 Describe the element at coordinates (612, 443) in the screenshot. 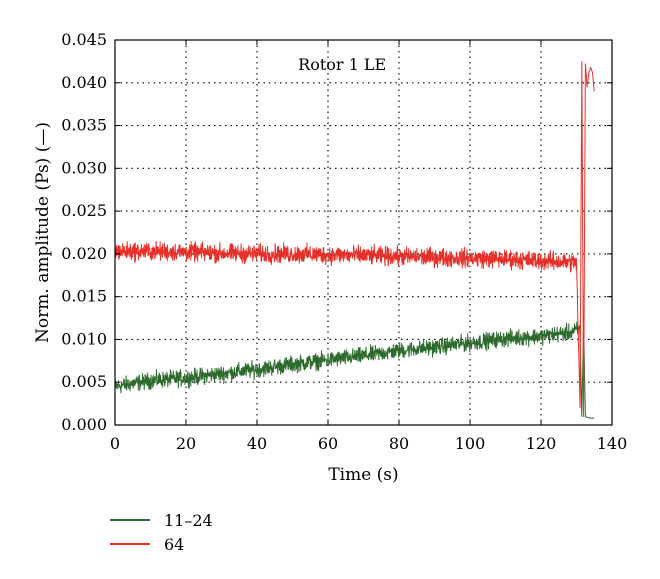

I see `x-tick-label: 140` at that location.